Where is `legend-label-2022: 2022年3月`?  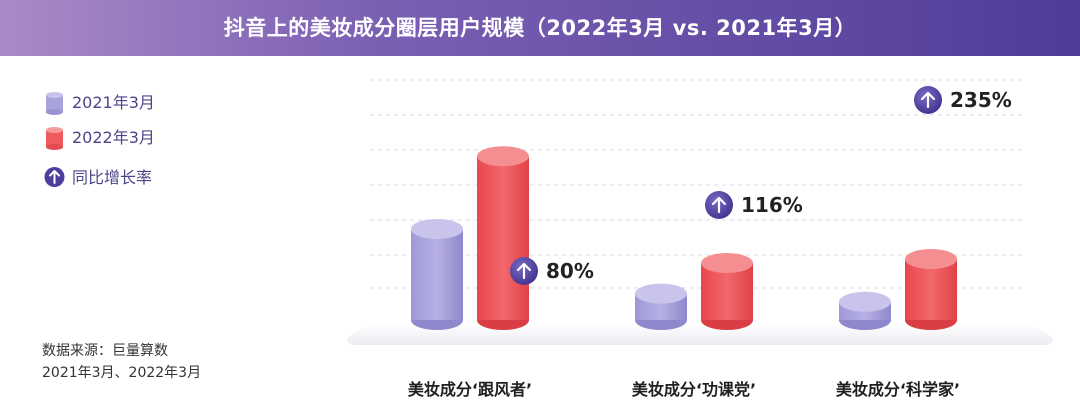
legend-label-2022: 2022年3月 is located at coordinates (113, 137).